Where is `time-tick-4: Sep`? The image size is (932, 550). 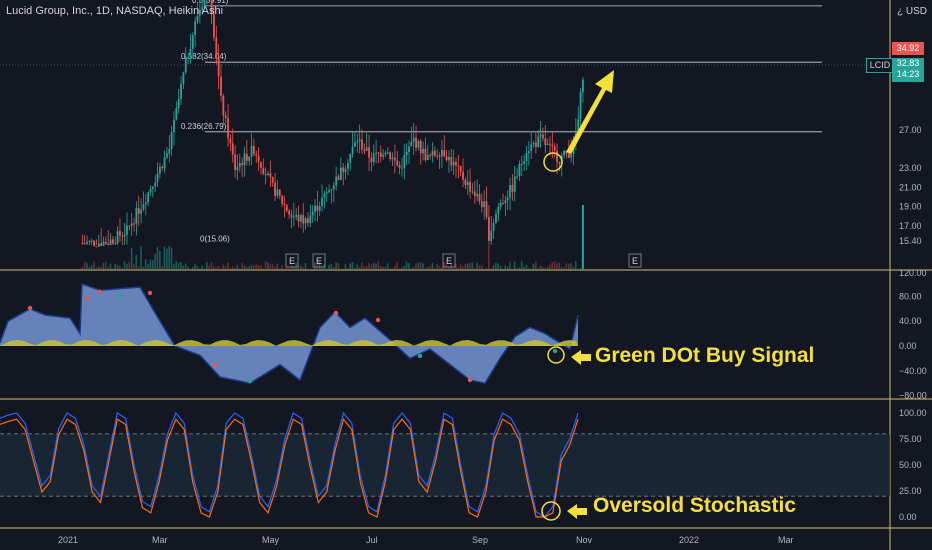
time-tick-4: Sep is located at coordinates (480, 540).